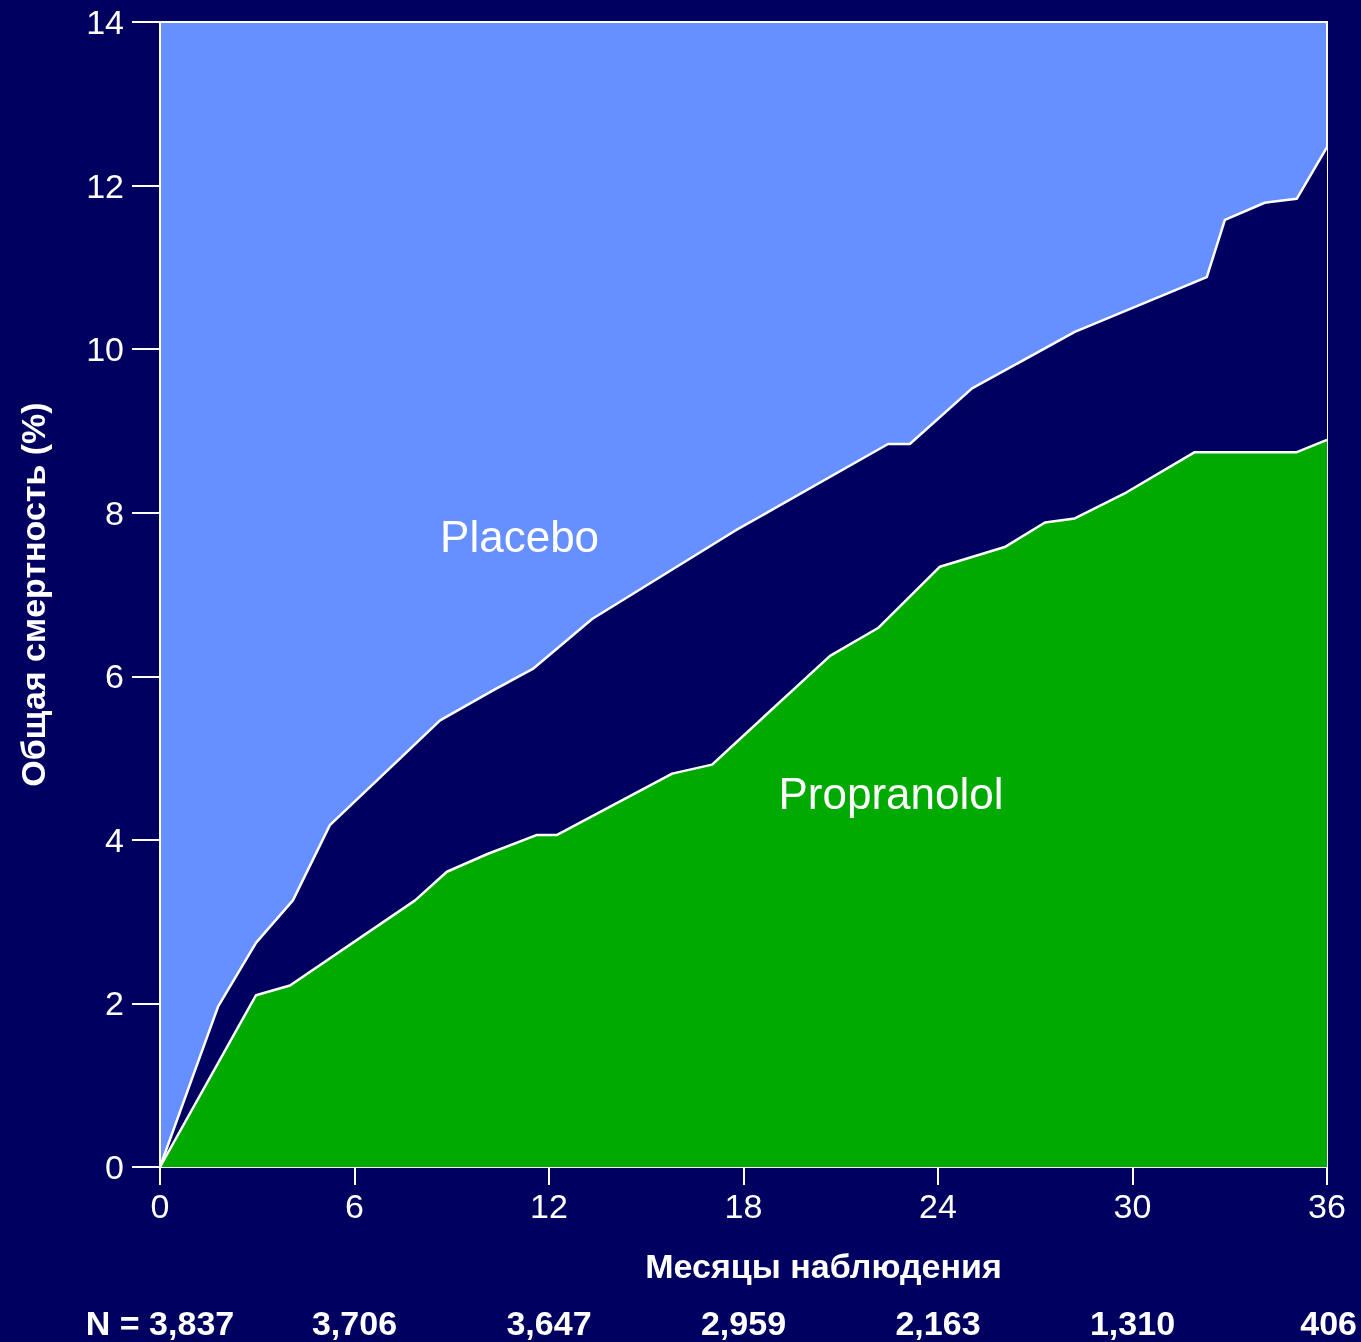 Image resolution: width=1361 pixels, height=1342 pixels. I want to click on text: 406, so click(1328, 1323).